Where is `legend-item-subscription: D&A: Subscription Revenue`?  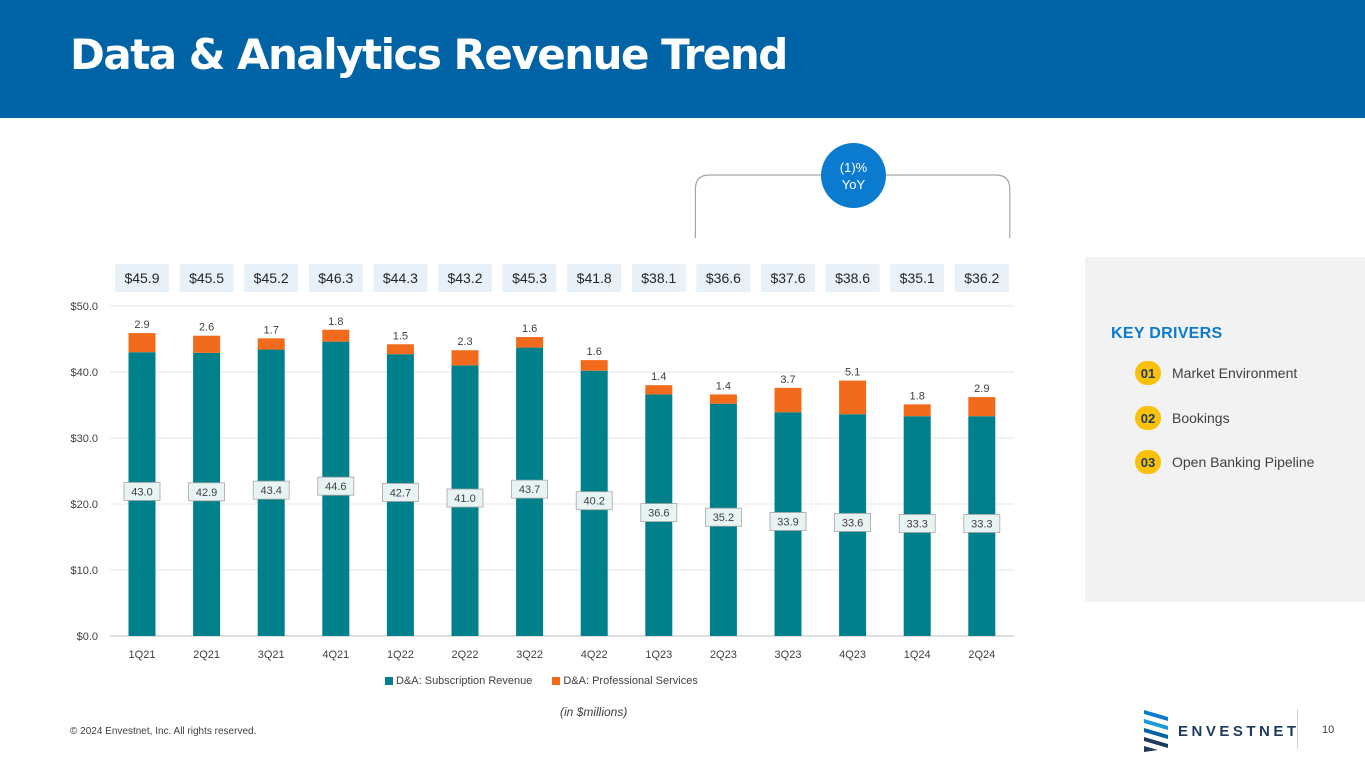 legend-item-subscription: D&A: Subscription Revenue is located at coordinates (458, 681).